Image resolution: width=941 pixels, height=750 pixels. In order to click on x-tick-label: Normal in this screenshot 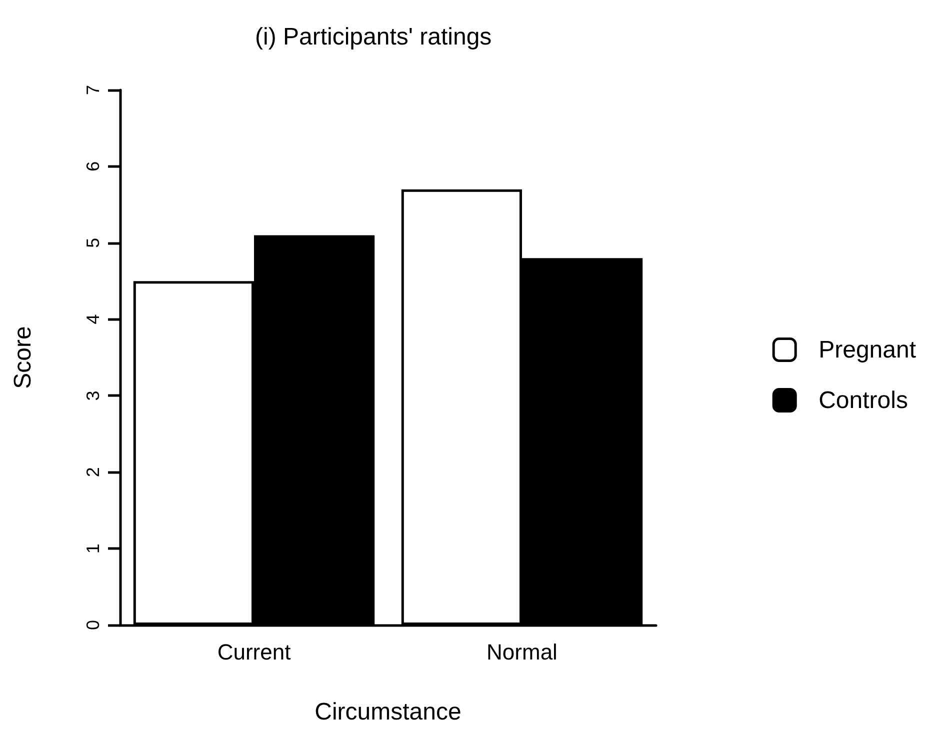, I will do `click(522, 652)`.